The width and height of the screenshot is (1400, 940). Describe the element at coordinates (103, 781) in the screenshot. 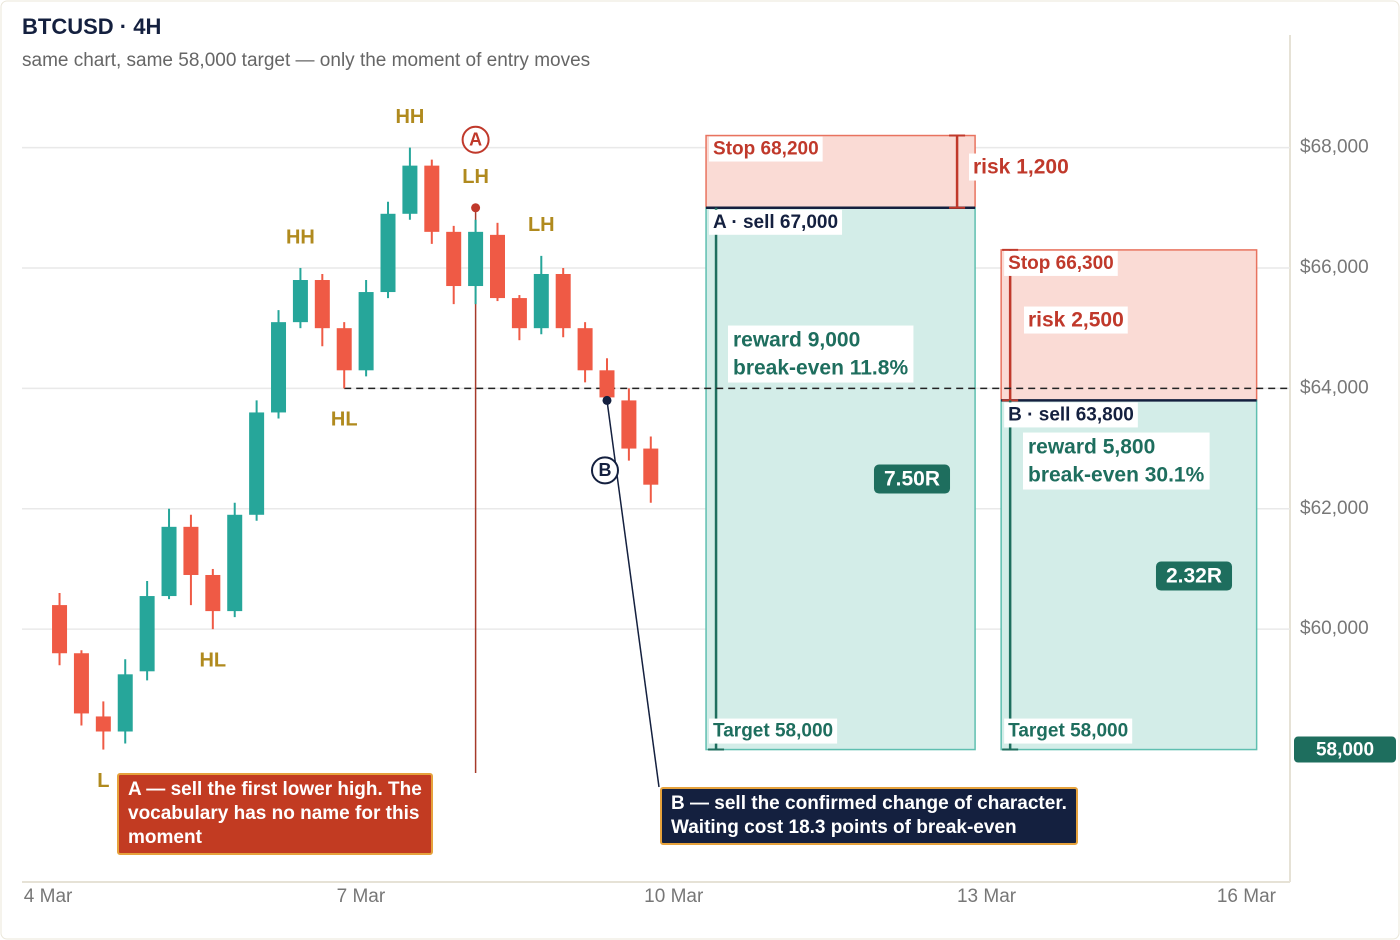

I see `swing-label: L` at that location.